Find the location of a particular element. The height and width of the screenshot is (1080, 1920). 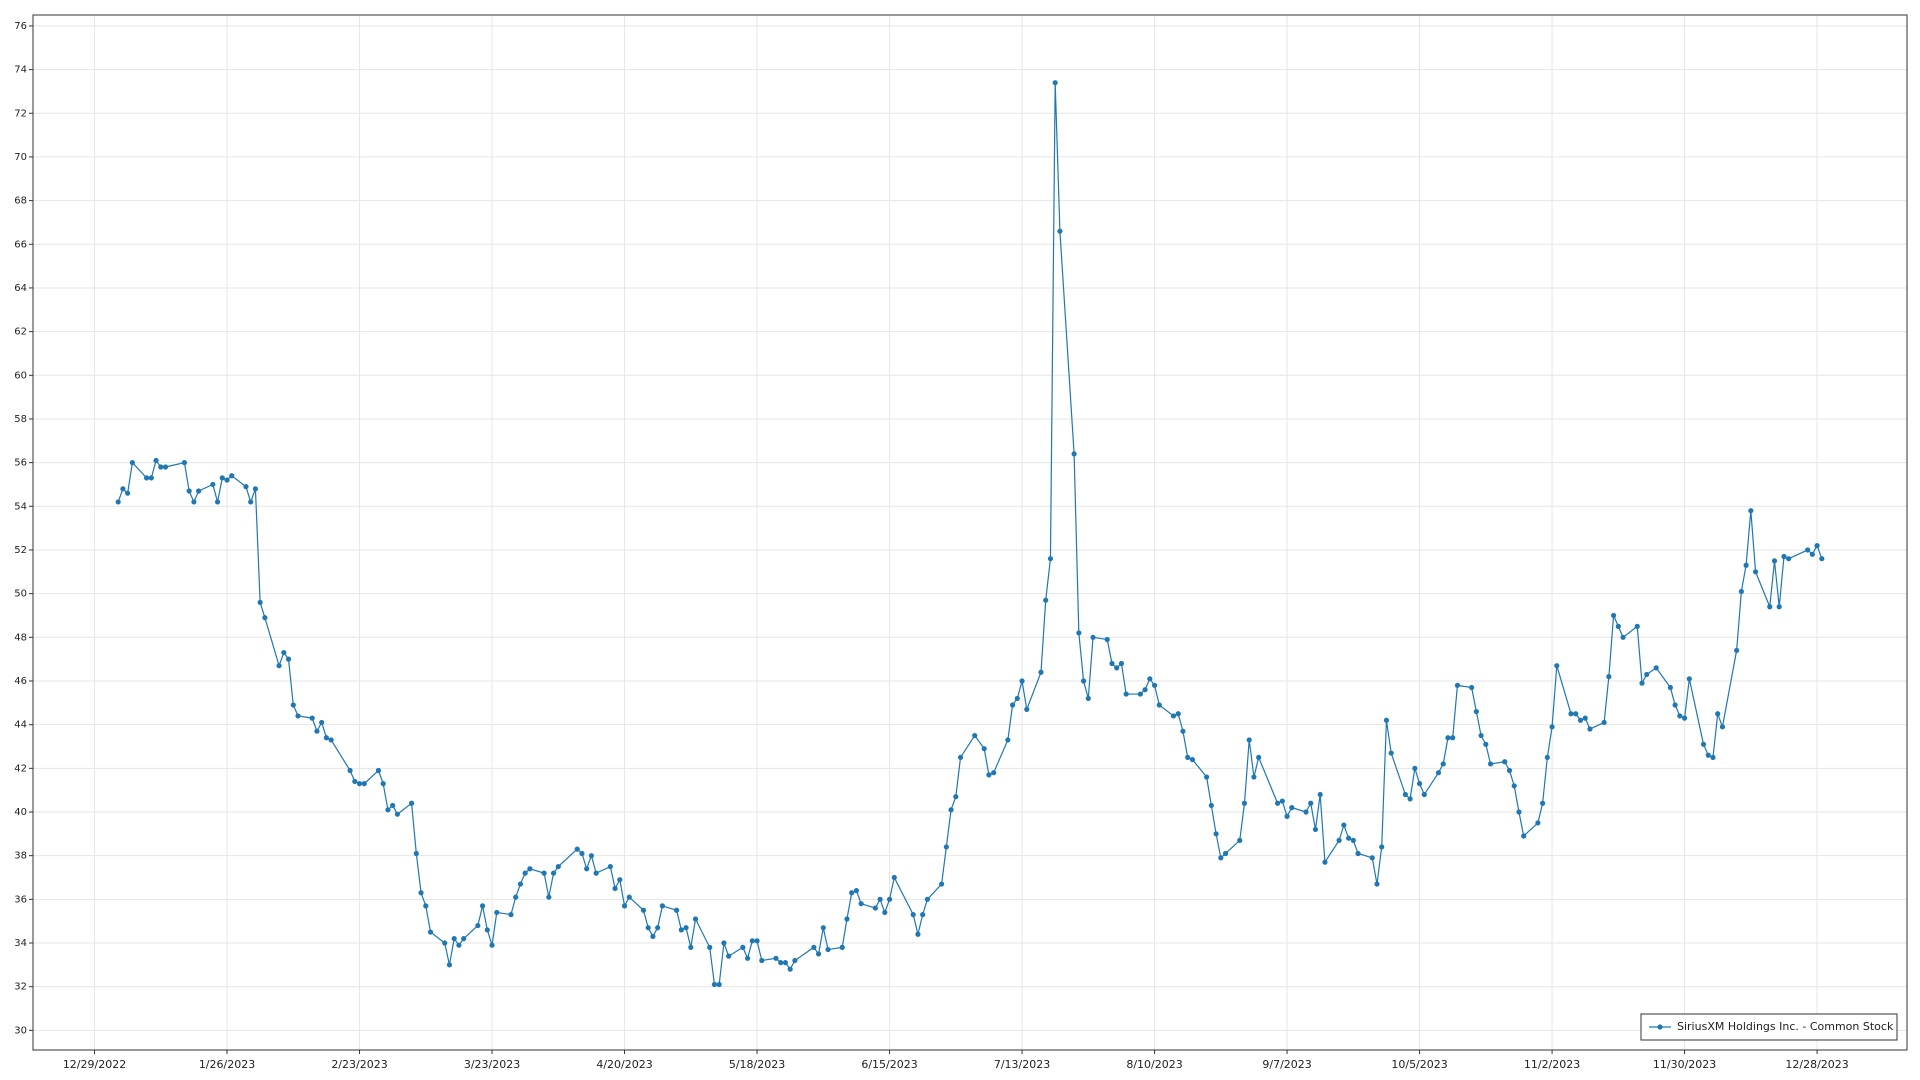

y-tick-label: 42 is located at coordinates (20, 768).